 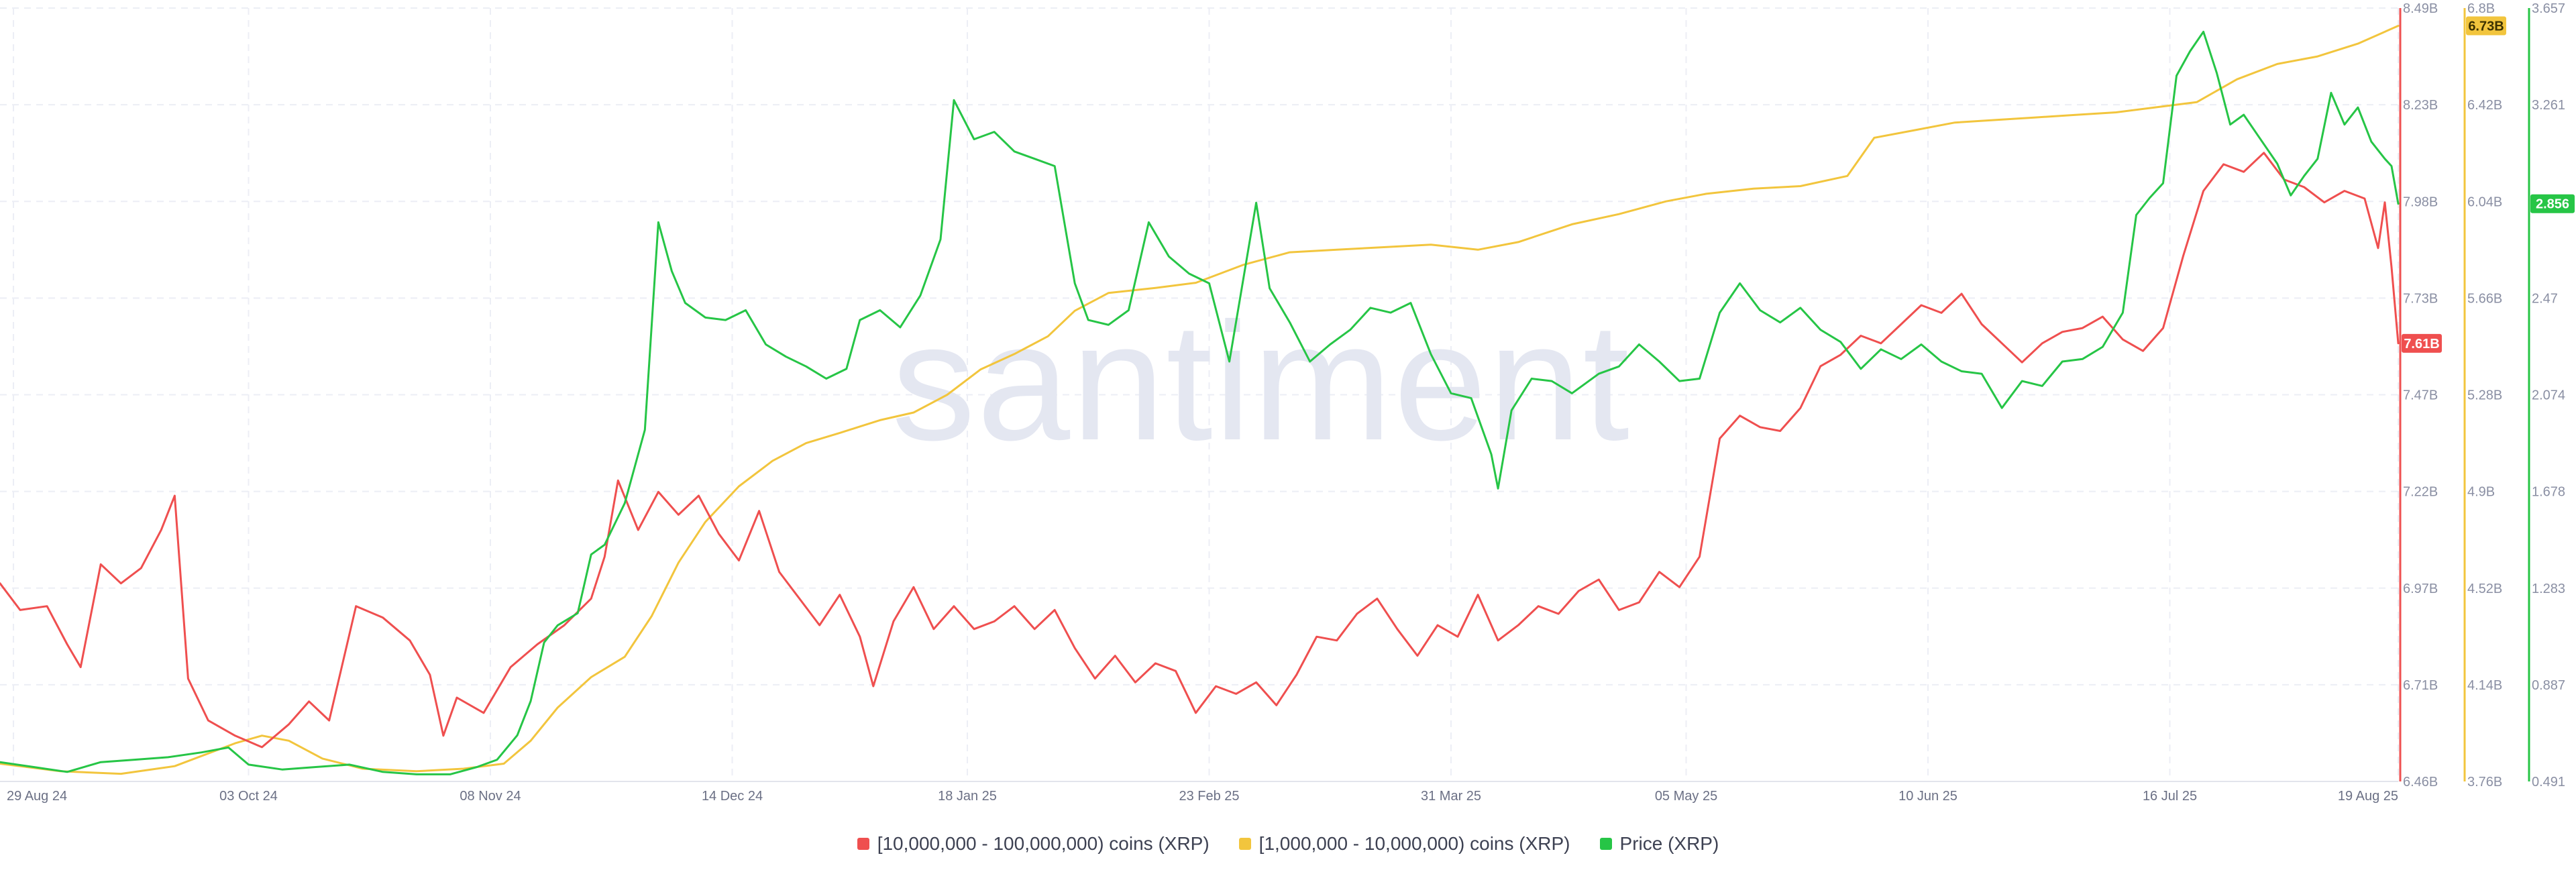 I want to click on x-tick-label: 31 Mar 25, so click(x=1451, y=797).